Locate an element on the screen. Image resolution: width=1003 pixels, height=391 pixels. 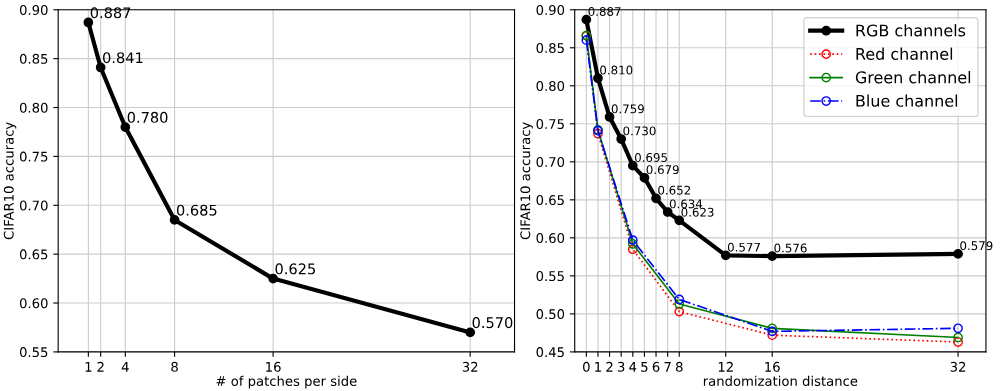
legend-label: Green channel is located at coordinates (913, 77).